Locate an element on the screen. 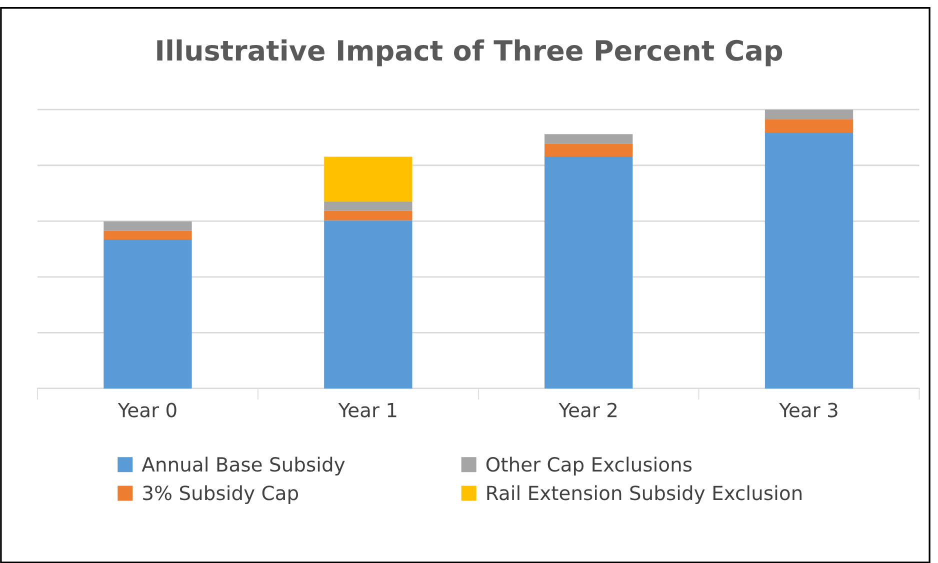  x-tick-label: Year 0 is located at coordinates (147, 410).